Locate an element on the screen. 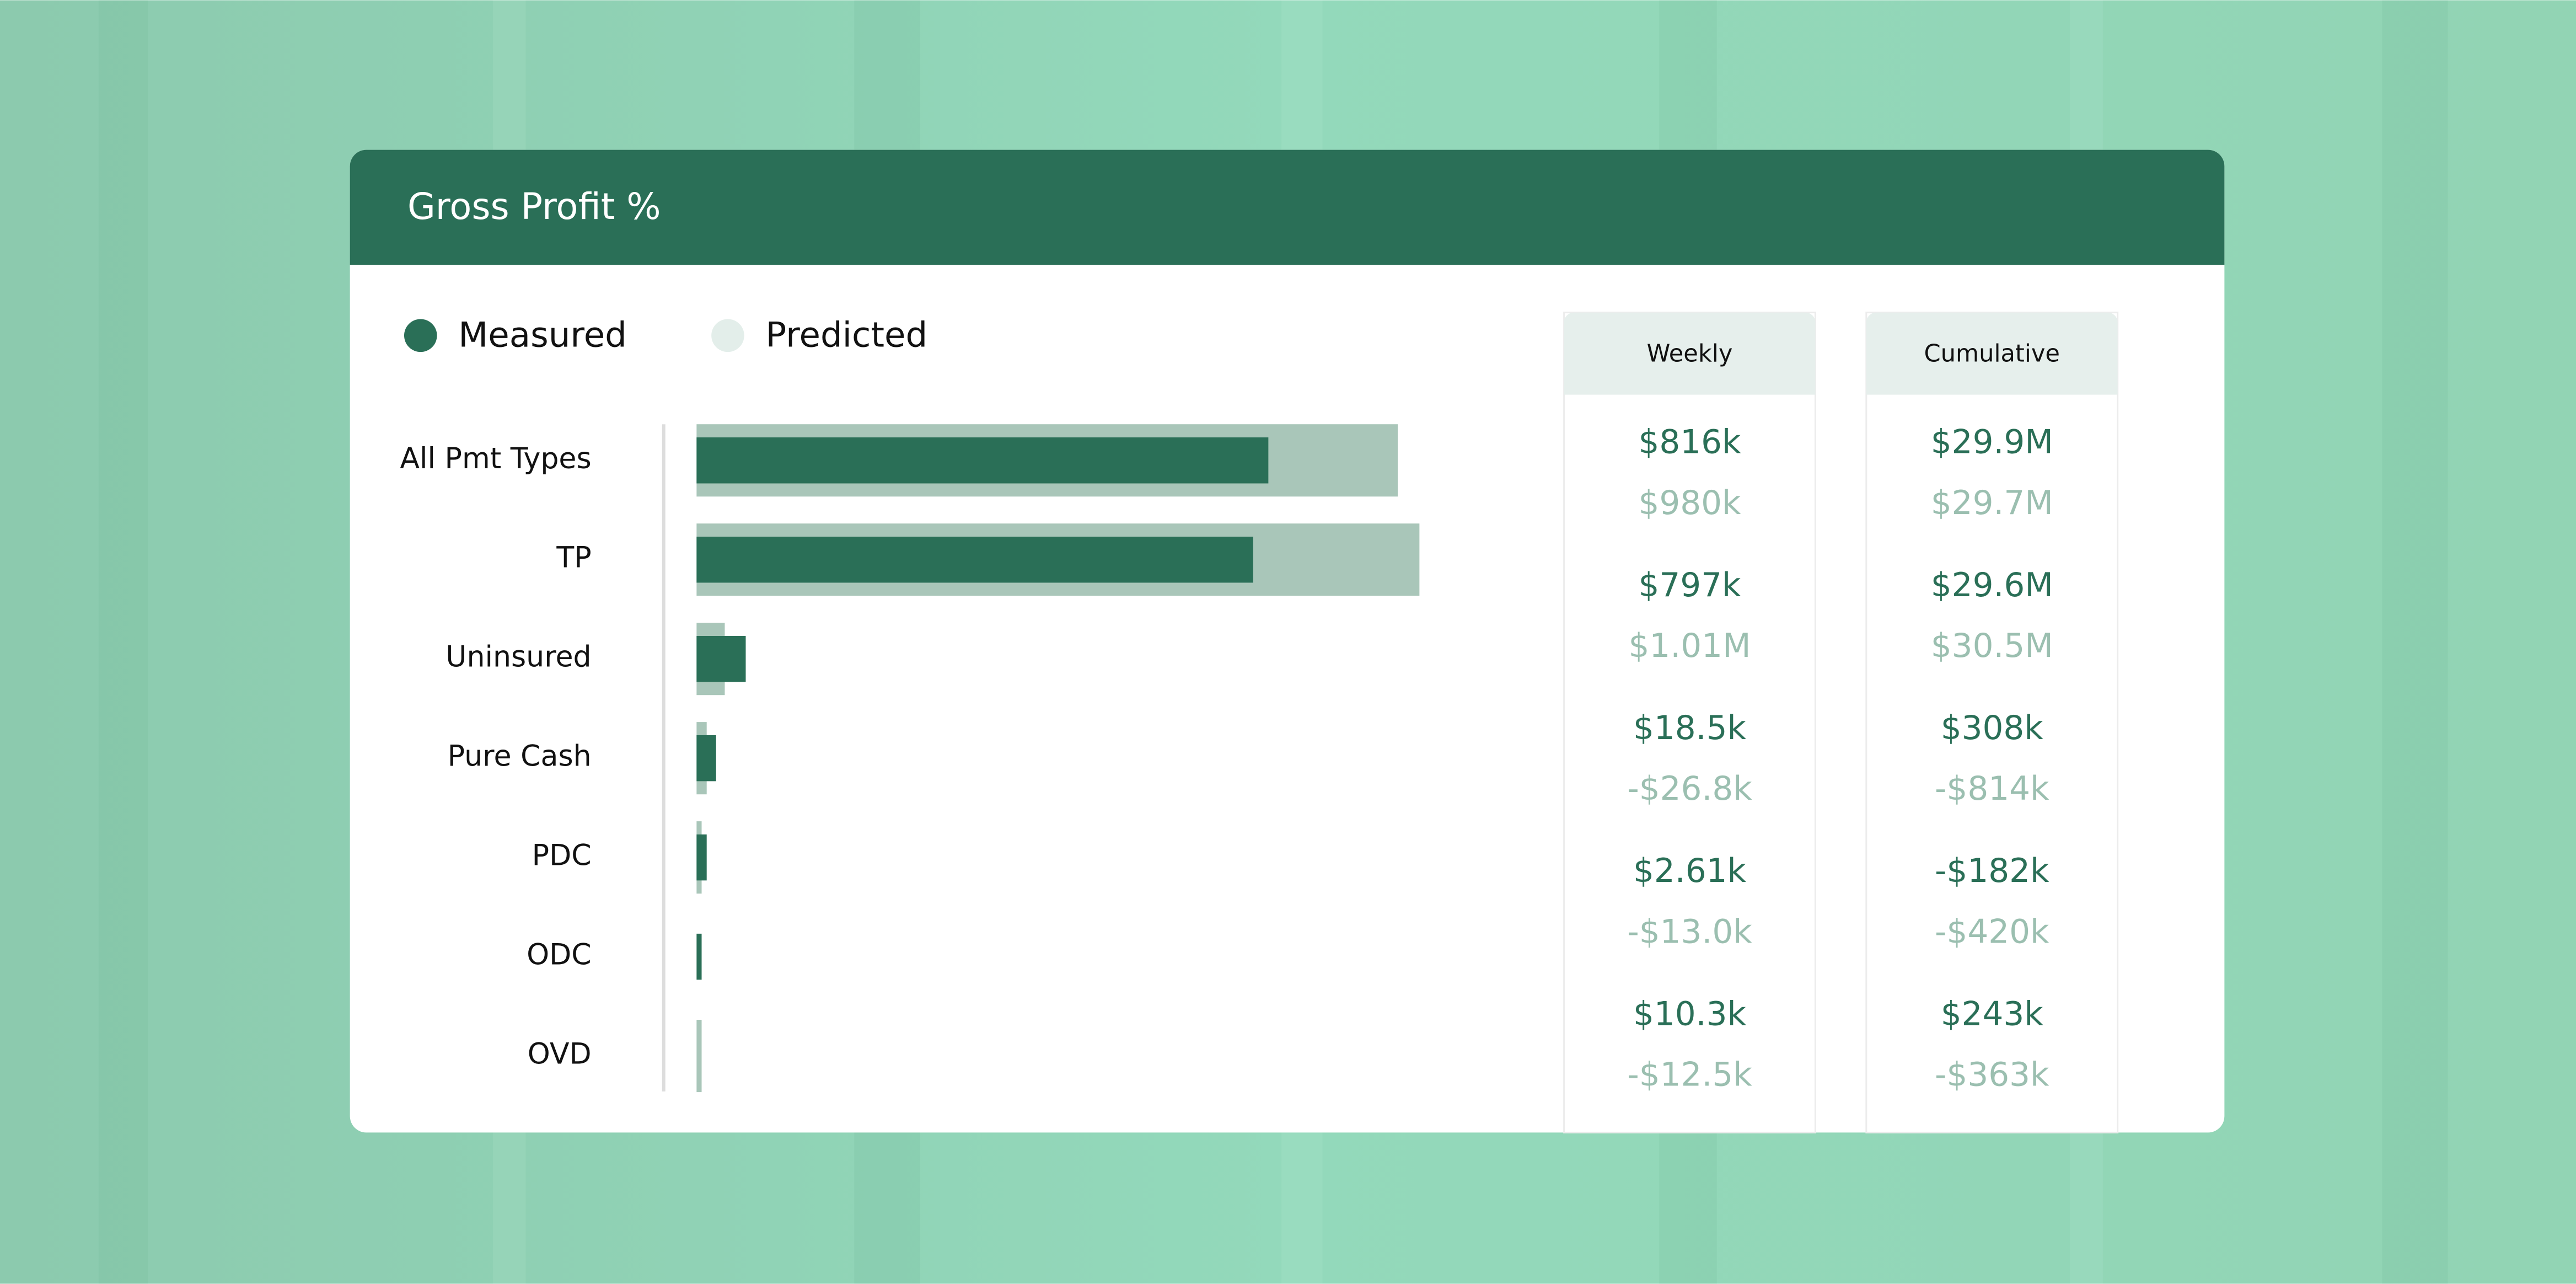  measured-value: $18.5k is located at coordinates (1690, 728).